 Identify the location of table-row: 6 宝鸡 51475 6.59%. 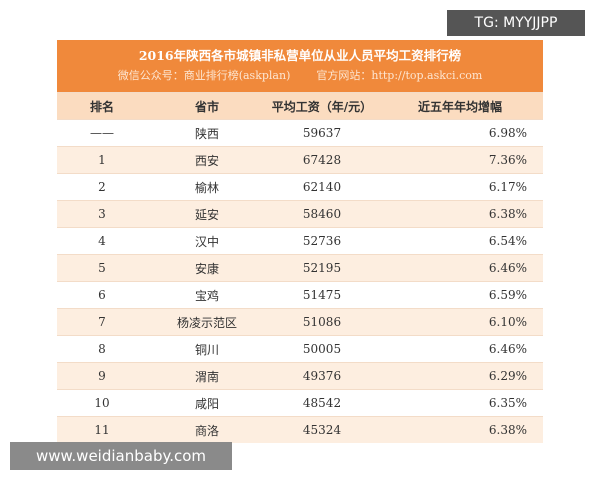
(300, 295).